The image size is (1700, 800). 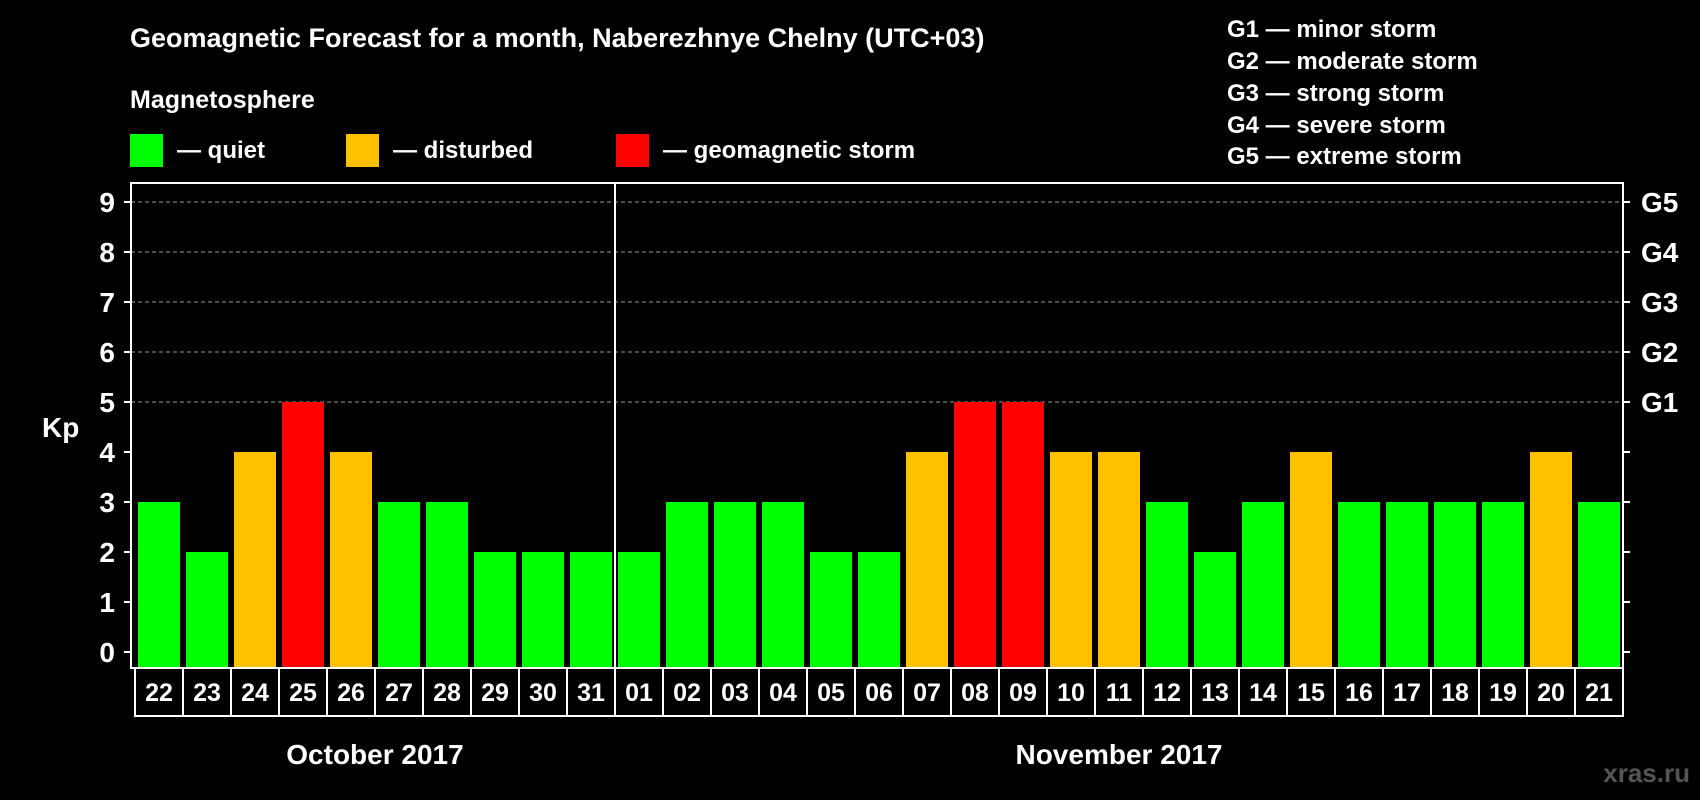 What do you see at coordinates (374, 754) in the screenshot?
I see `month-label: October 2017` at bounding box center [374, 754].